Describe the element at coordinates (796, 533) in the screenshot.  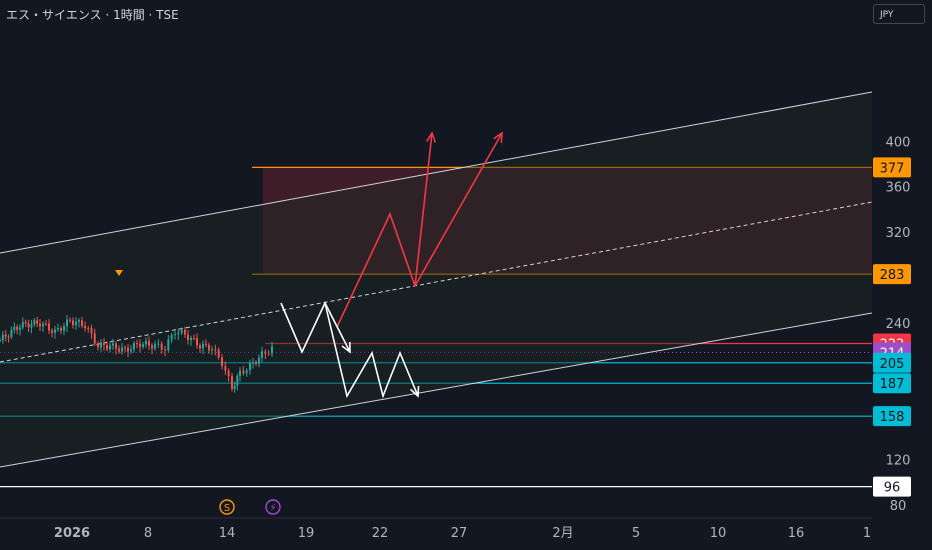
I see `time-tick-label: 16` at that location.